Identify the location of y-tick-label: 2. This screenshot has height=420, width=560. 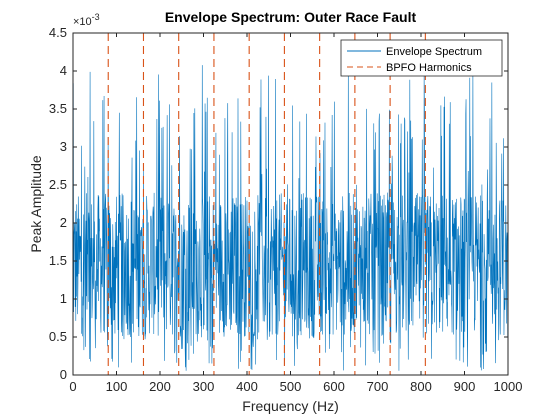
(63, 222).